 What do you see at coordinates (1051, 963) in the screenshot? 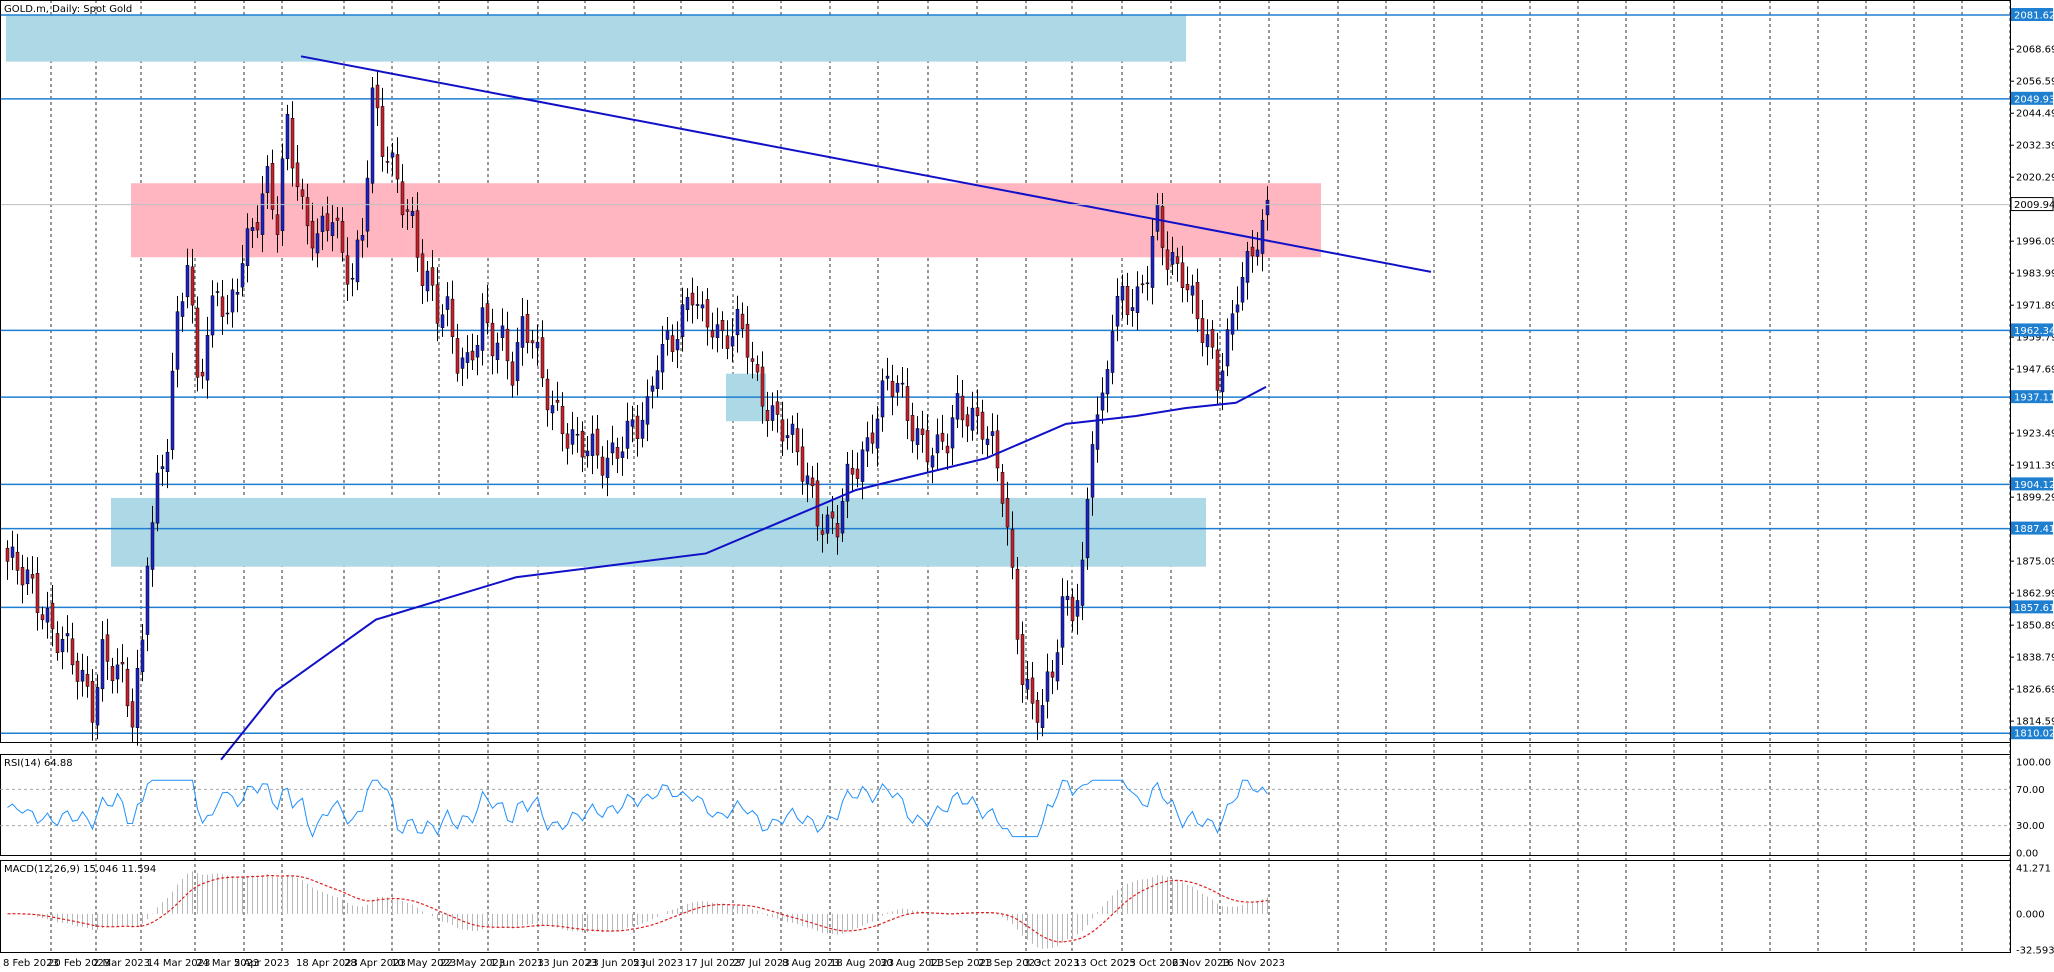
I see `time-label: 3 Oct 2023` at bounding box center [1051, 963].